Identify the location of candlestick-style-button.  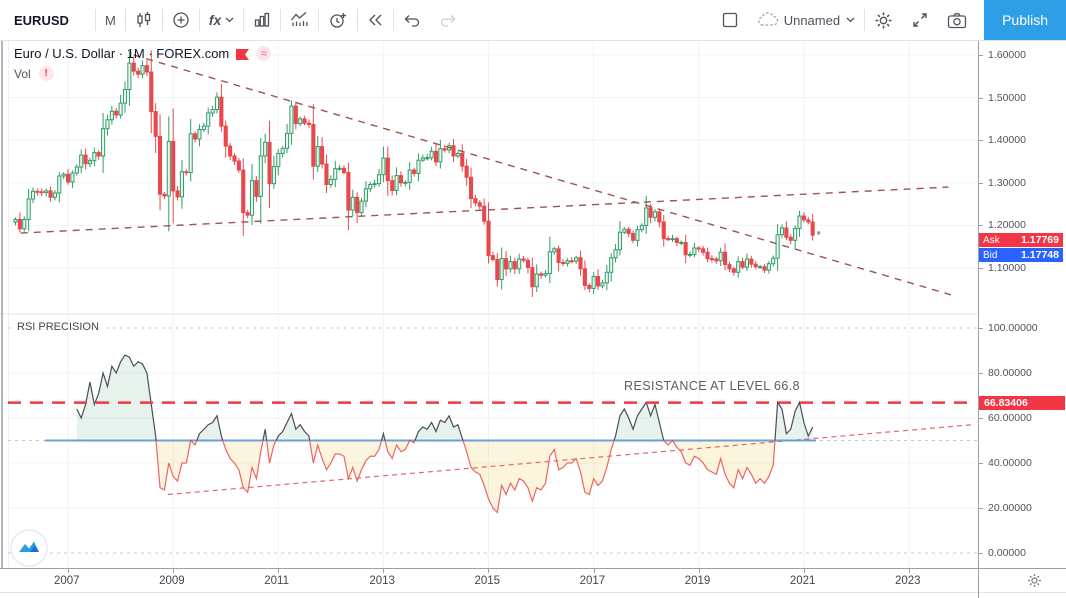
(144, 20).